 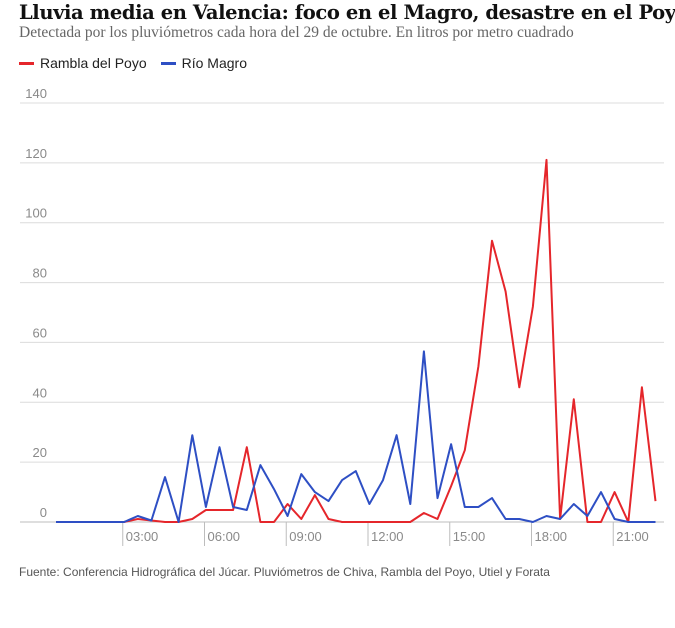 What do you see at coordinates (142, 536) in the screenshot?
I see `x-tick-label: 03:00` at bounding box center [142, 536].